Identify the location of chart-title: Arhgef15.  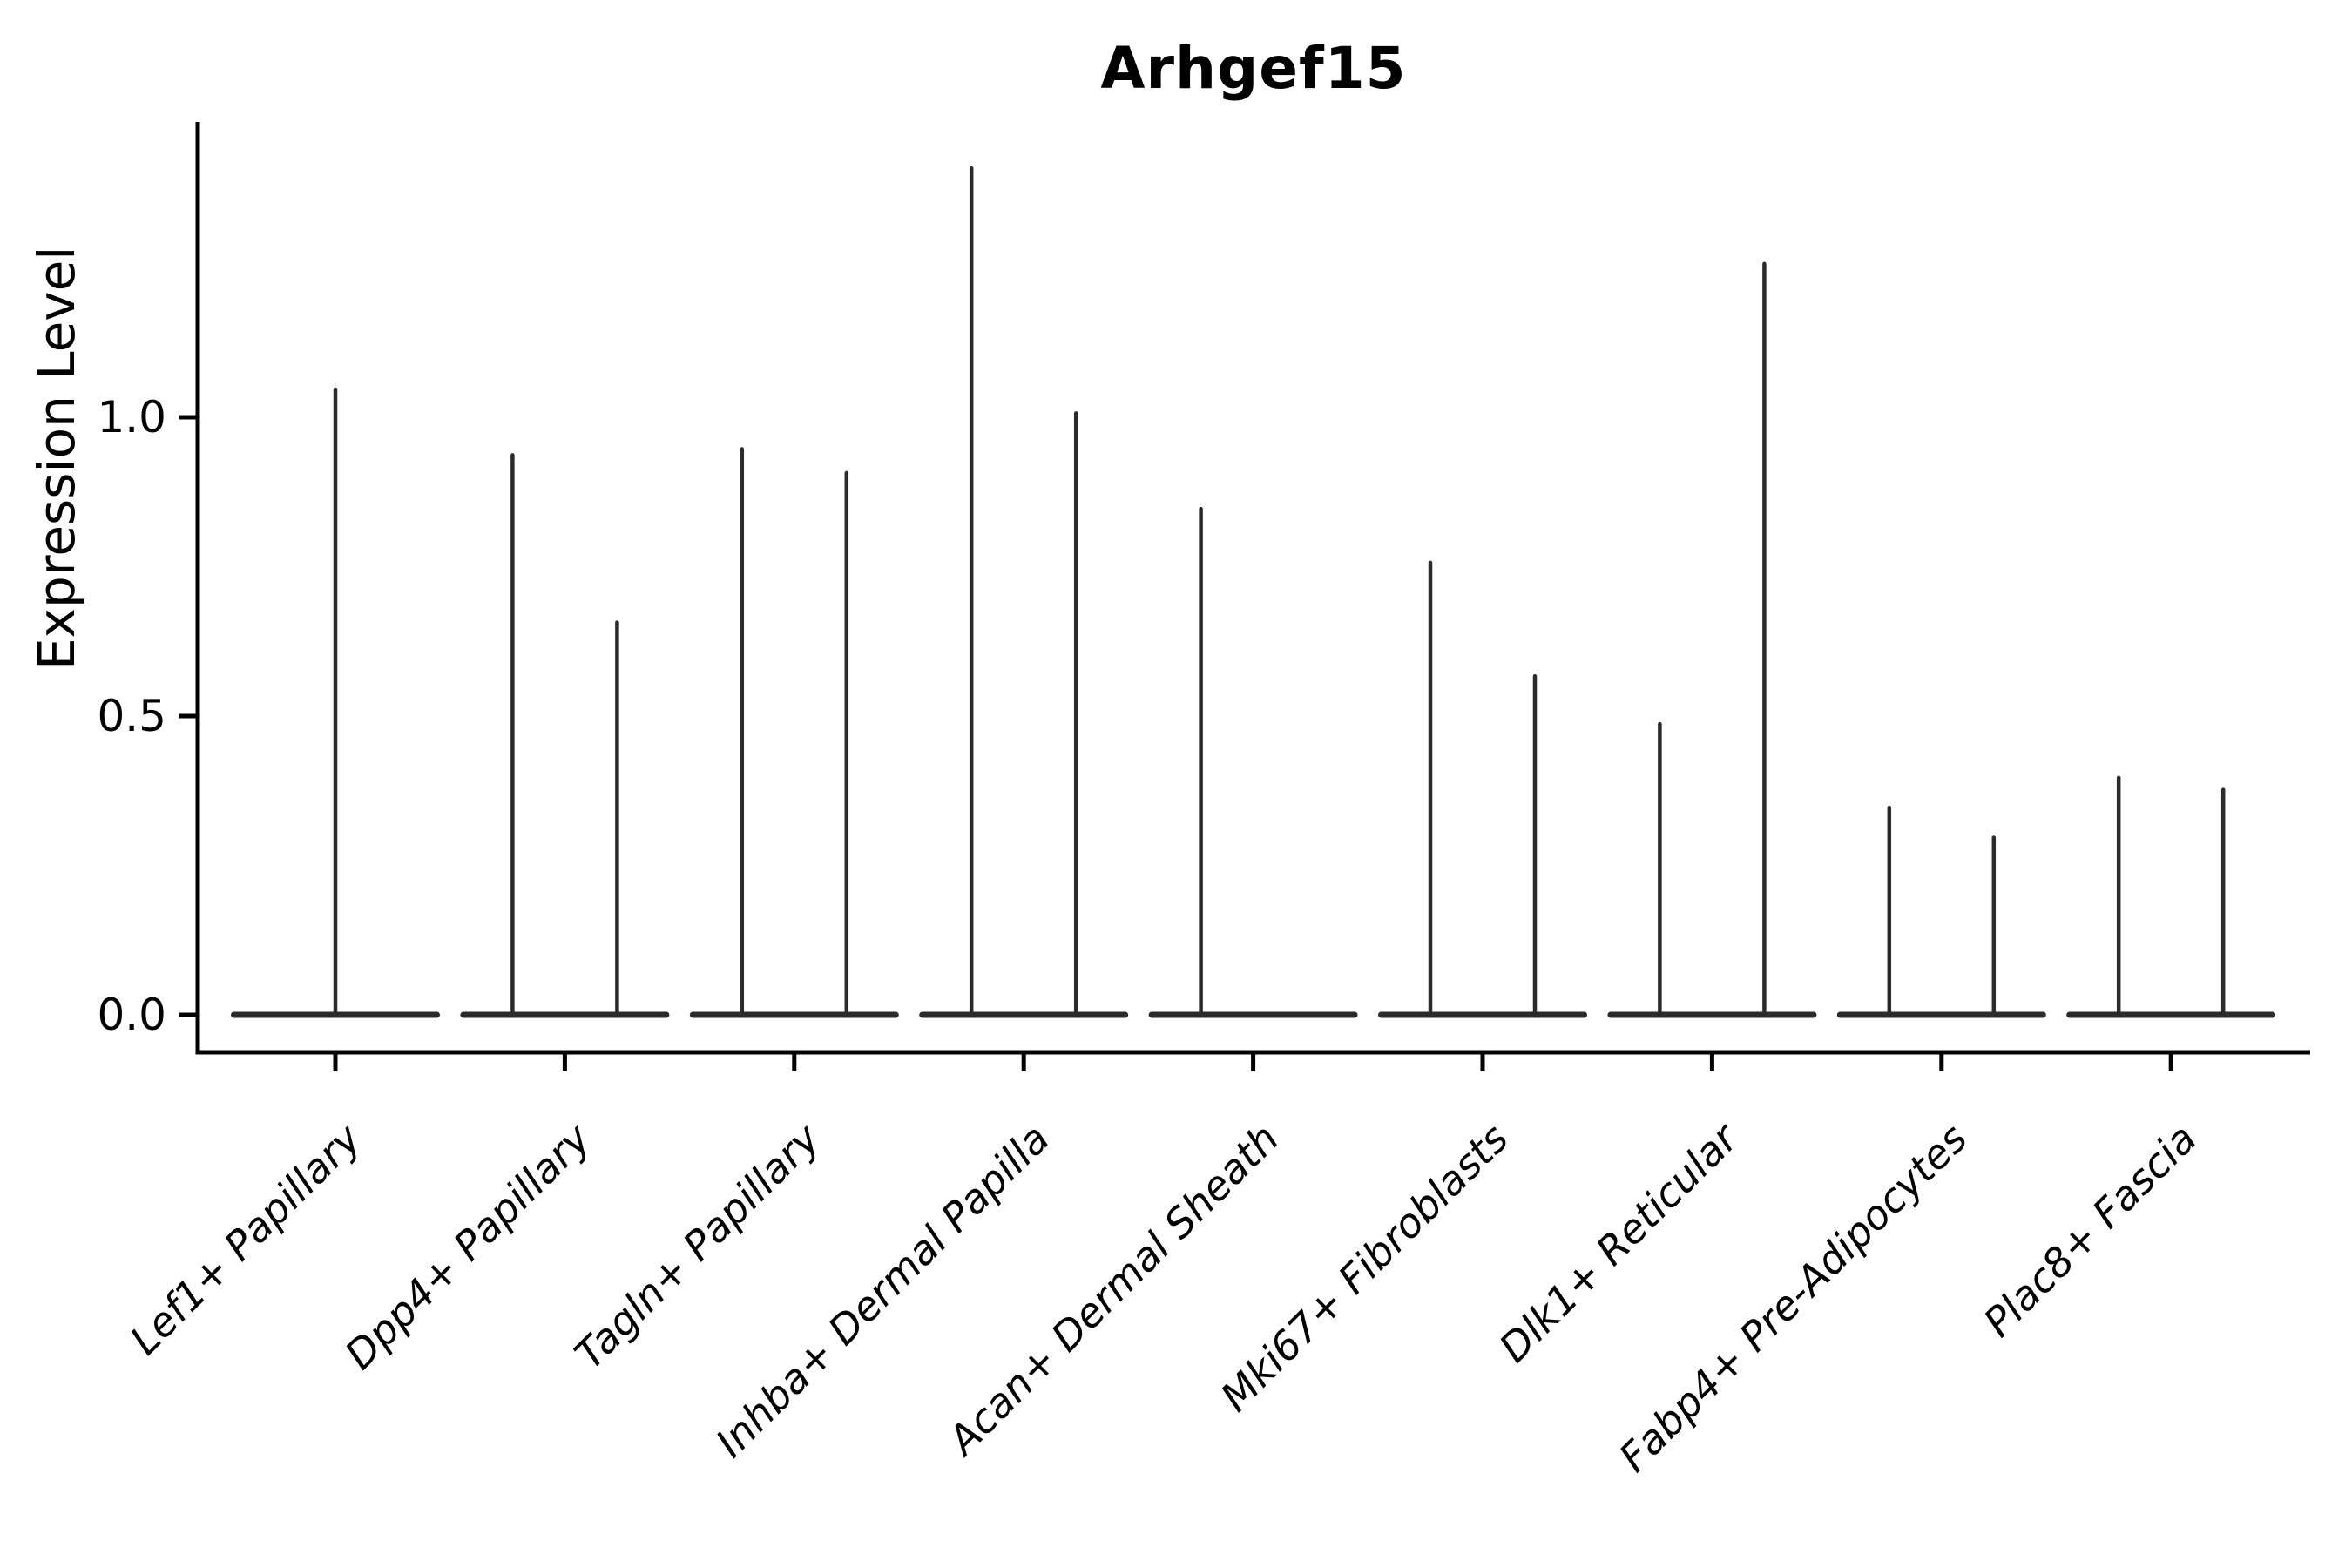
(1253, 68).